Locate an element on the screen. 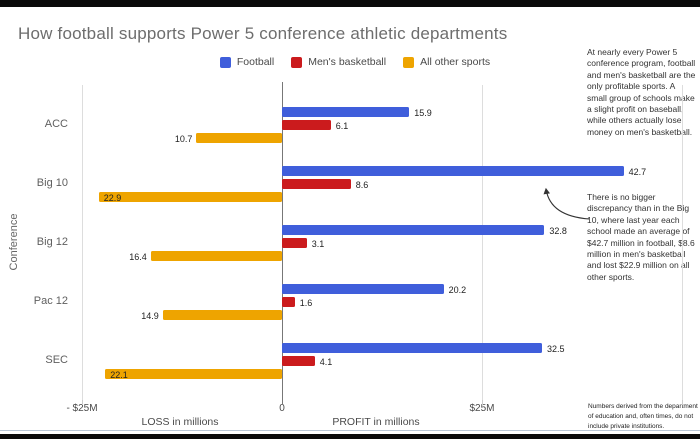 The image size is (700, 439). legend-item-mens-basketball: Men's basketball is located at coordinates (338, 62).